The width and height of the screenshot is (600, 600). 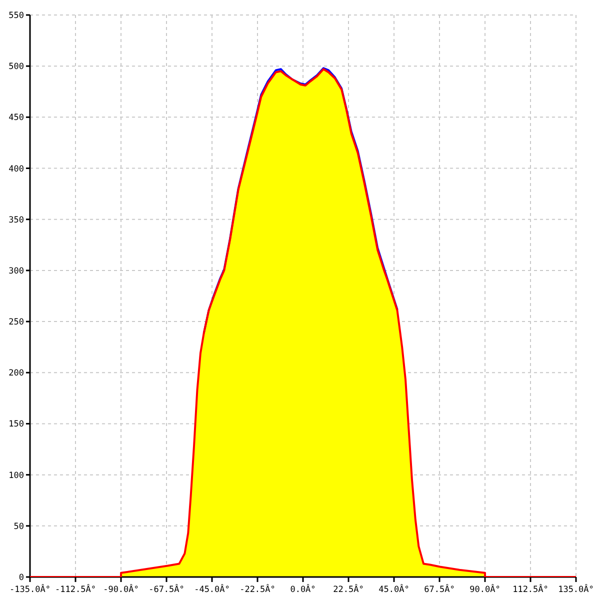 What do you see at coordinates (16, 220) in the screenshot?
I see `y-tick-label: 350` at bounding box center [16, 220].